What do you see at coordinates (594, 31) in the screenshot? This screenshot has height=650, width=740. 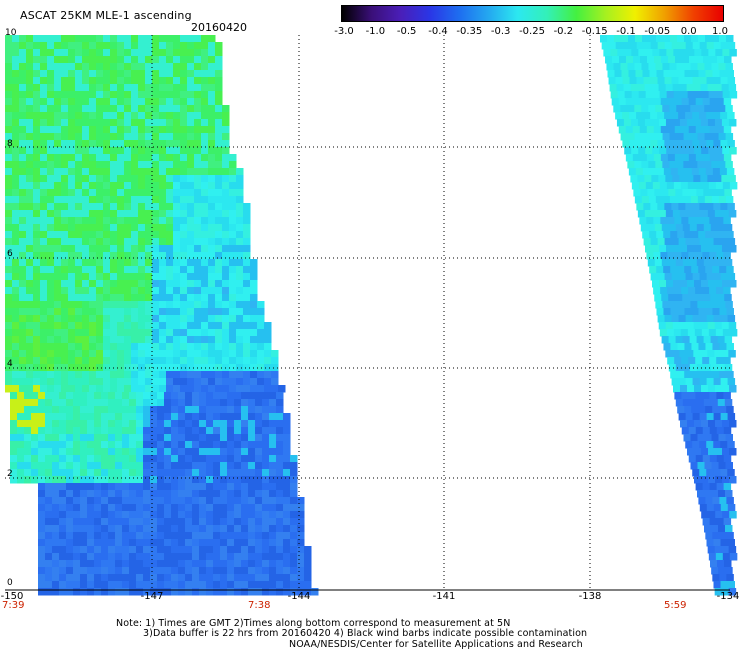 I see `colorbar-label: -0.15` at bounding box center [594, 31].